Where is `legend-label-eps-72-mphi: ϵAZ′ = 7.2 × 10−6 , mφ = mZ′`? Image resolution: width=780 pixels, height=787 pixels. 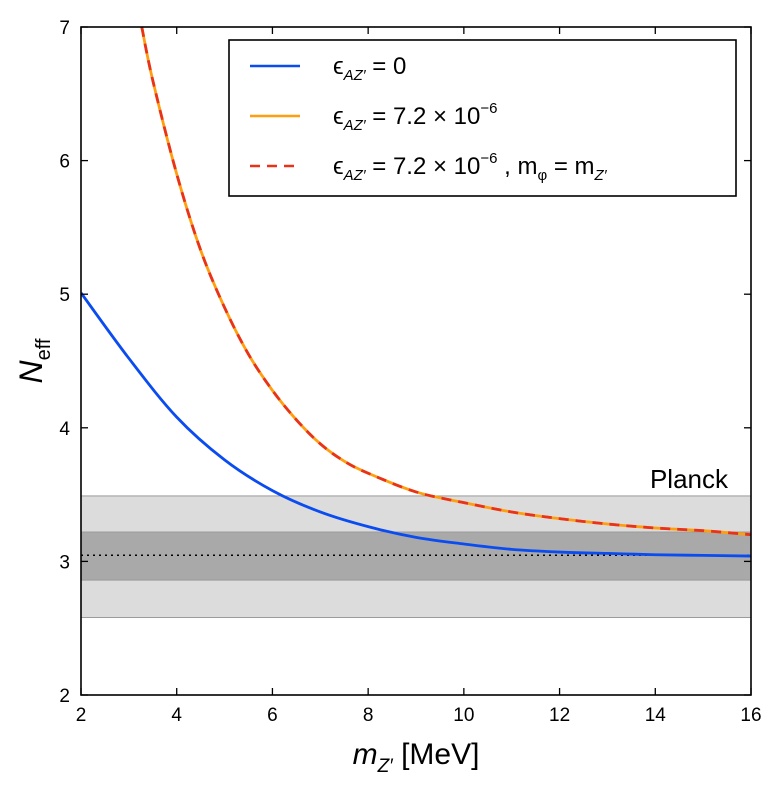
legend-label-eps-72-mphi: ϵAZ′ = 7.2 × 10−6 , mφ = mZ′ is located at coordinates (470, 167).